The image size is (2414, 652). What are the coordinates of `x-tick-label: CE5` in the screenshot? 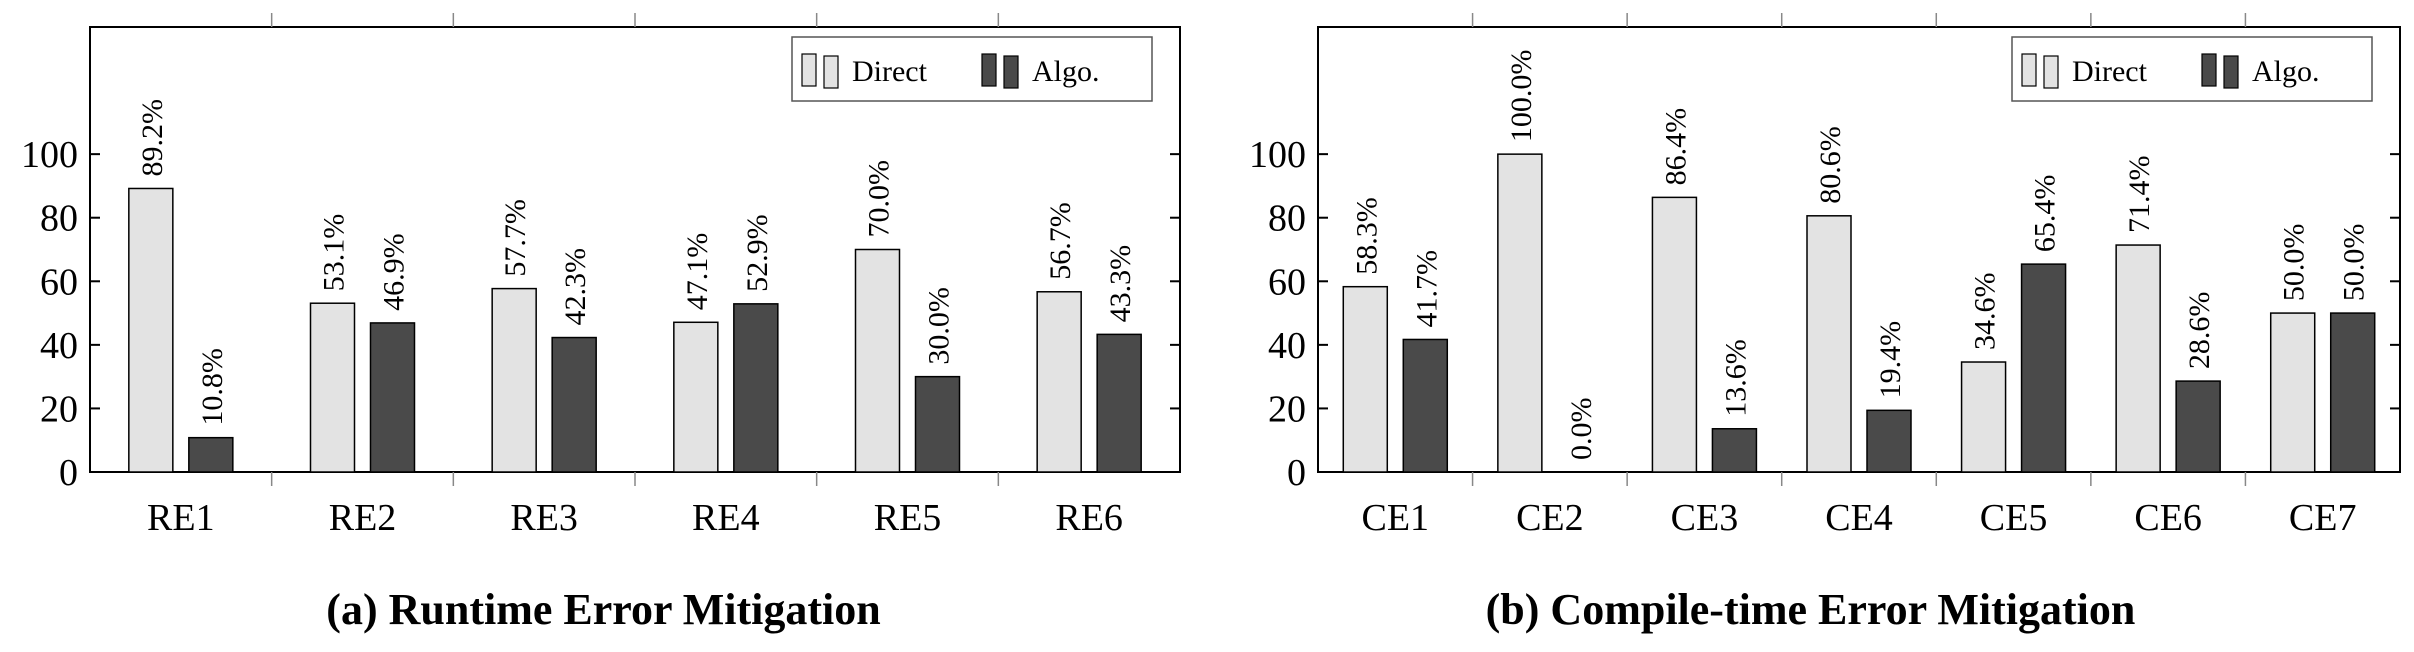 It's located at (2014, 518).